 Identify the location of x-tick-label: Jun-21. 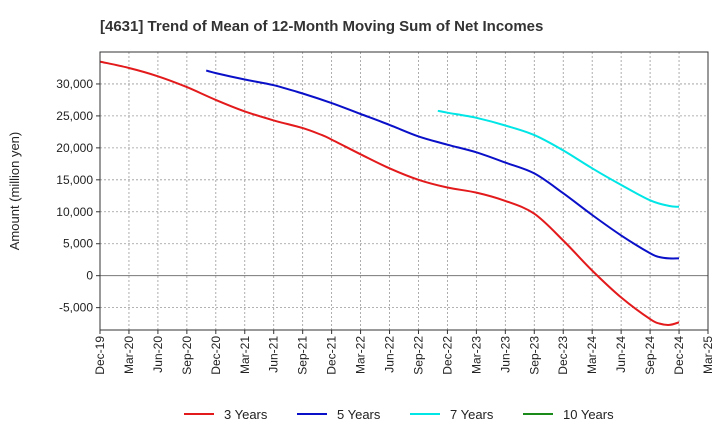
(274, 354).